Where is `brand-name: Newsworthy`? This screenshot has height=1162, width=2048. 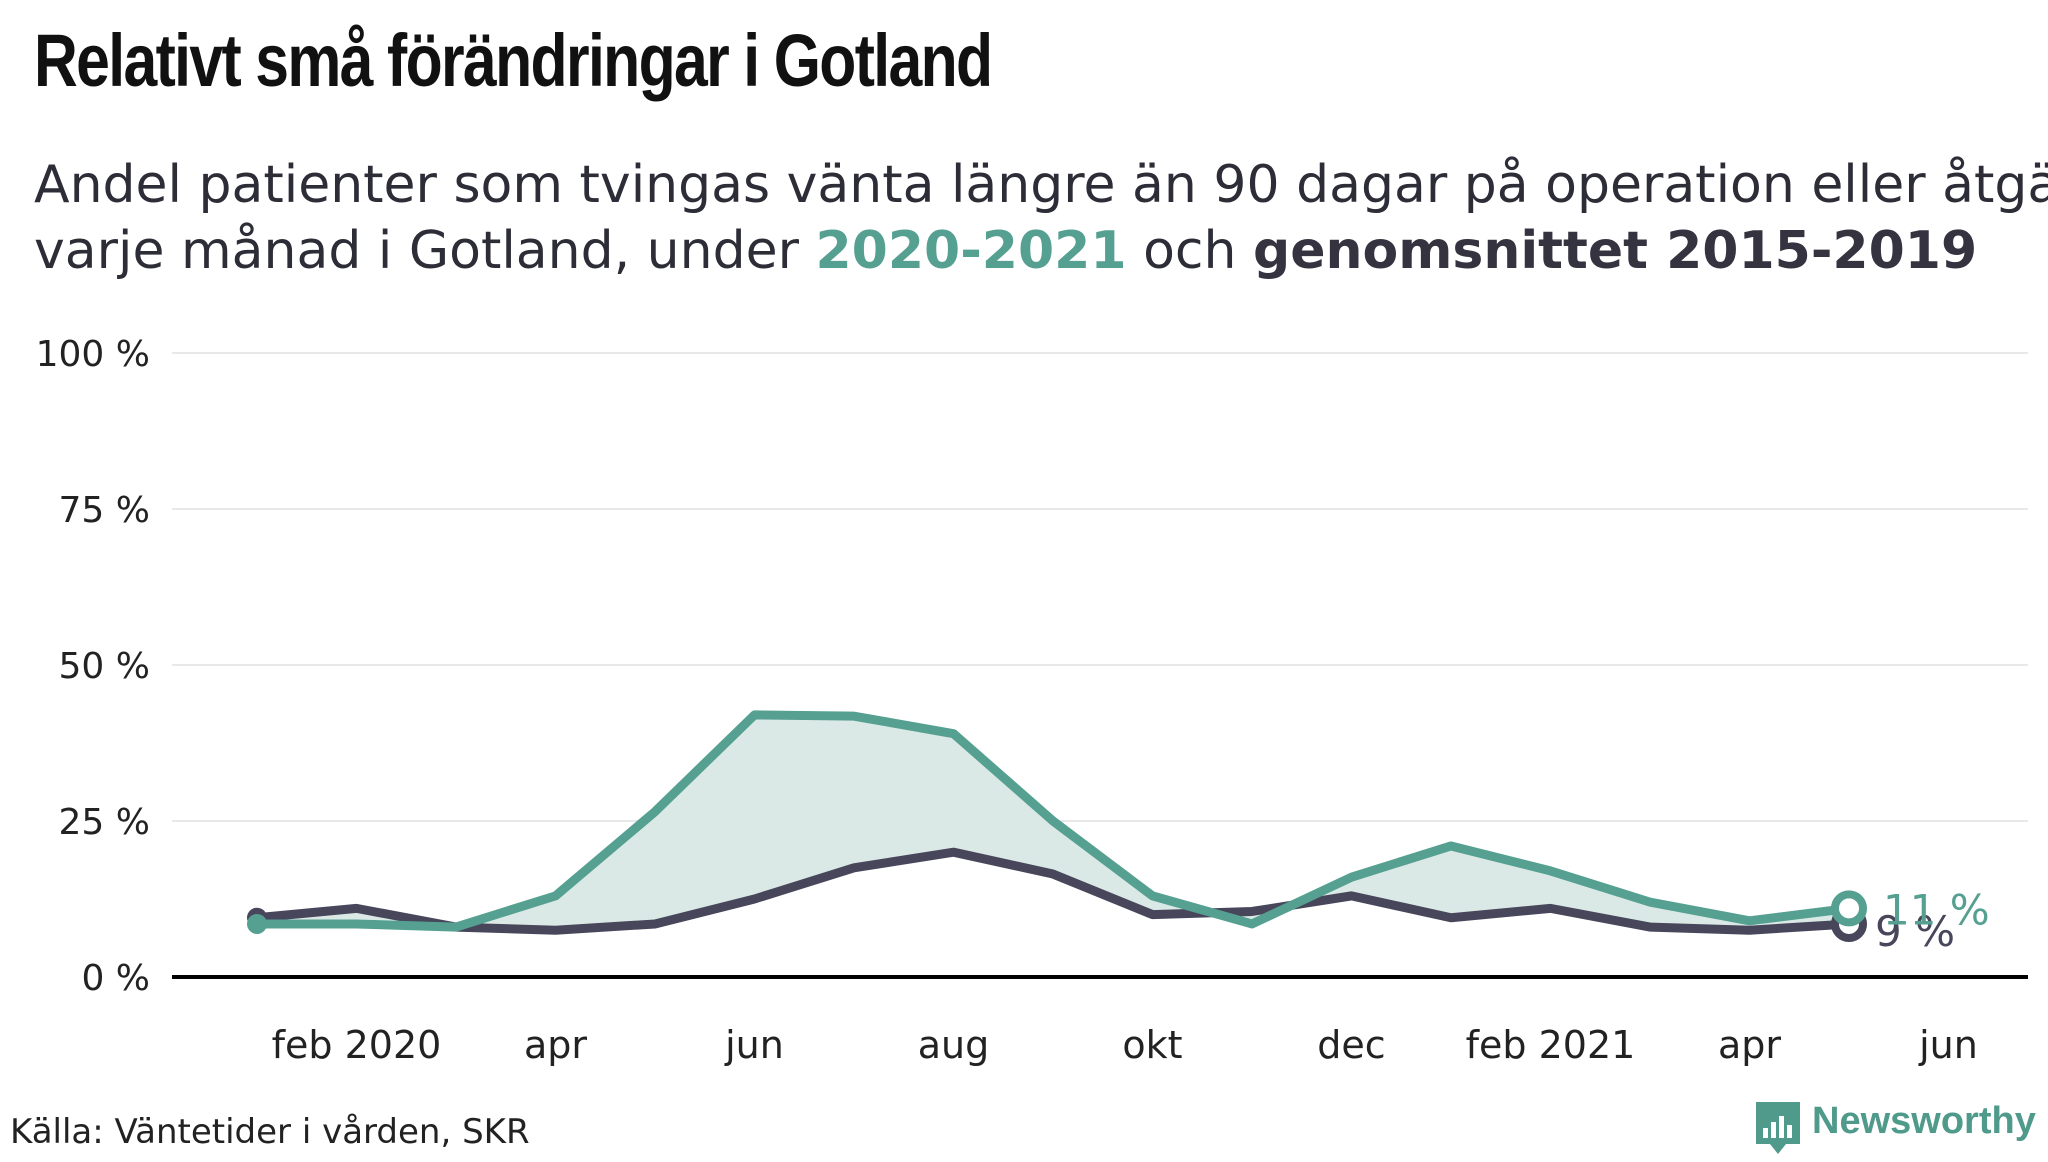
brand-name: Newsworthy is located at coordinates (1924, 1121).